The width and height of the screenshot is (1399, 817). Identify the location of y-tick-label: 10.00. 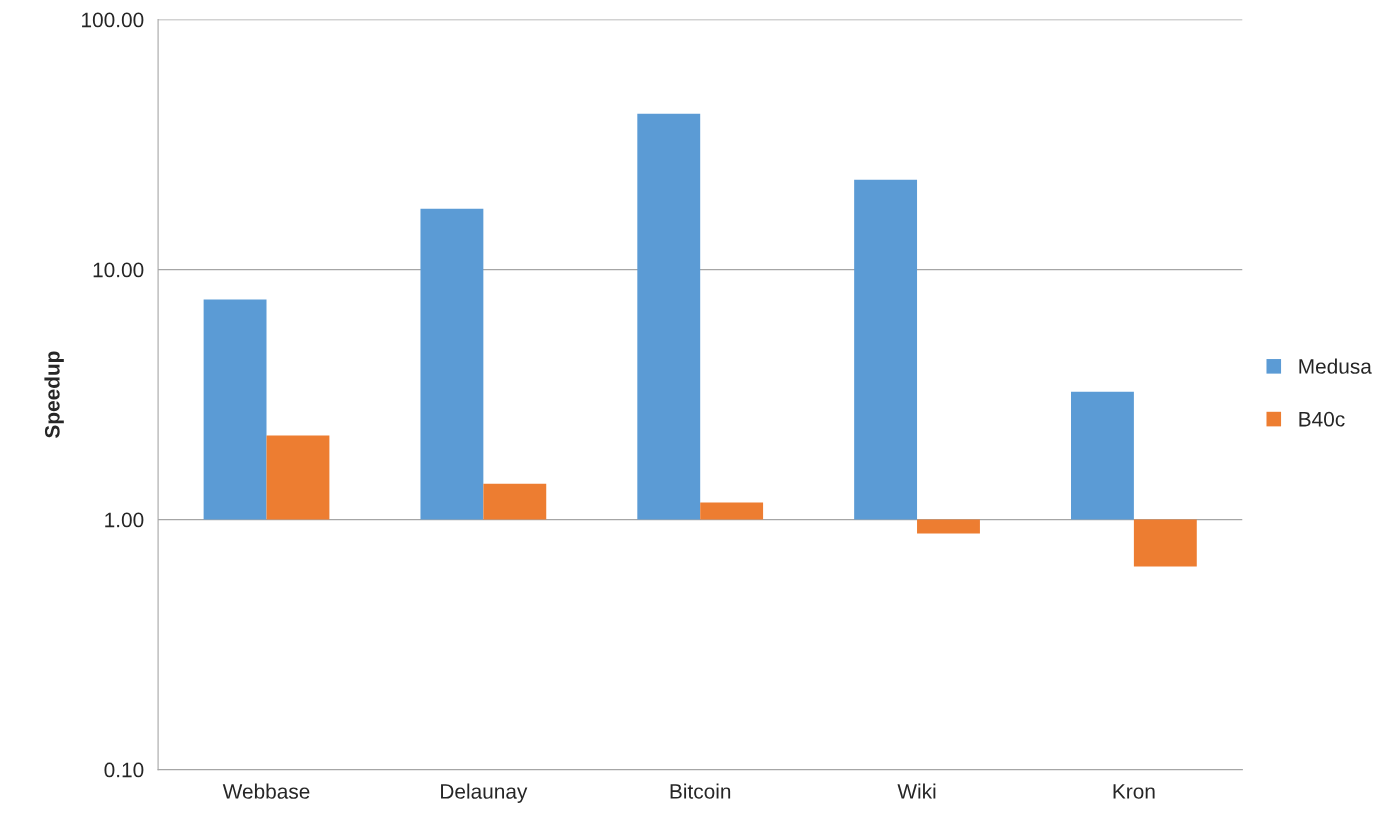
(118, 270).